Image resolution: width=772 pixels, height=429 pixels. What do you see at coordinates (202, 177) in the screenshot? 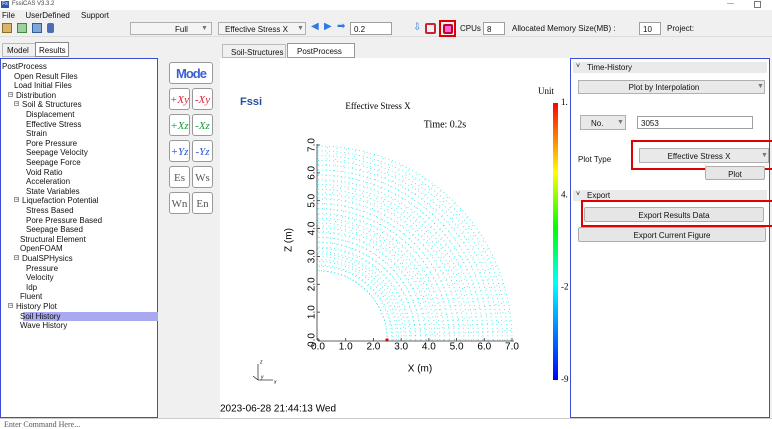
I see `view-button: Ws` at bounding box center [202, 177].